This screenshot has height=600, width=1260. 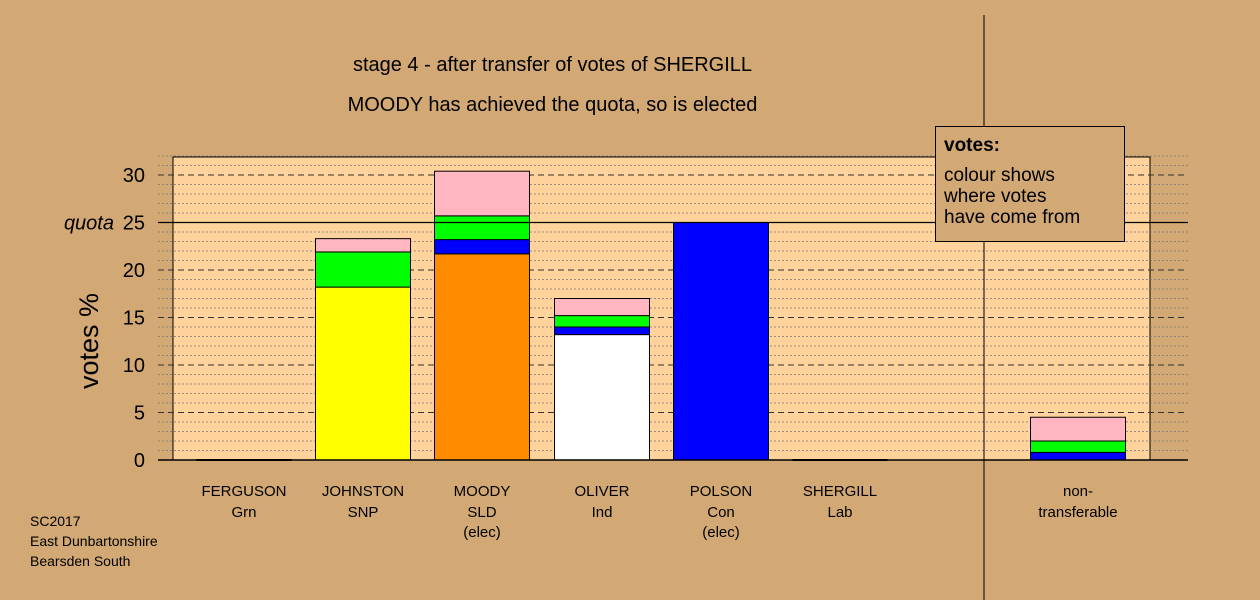 I want to click on y-tick-label: 5, so click(x=139, y=414).